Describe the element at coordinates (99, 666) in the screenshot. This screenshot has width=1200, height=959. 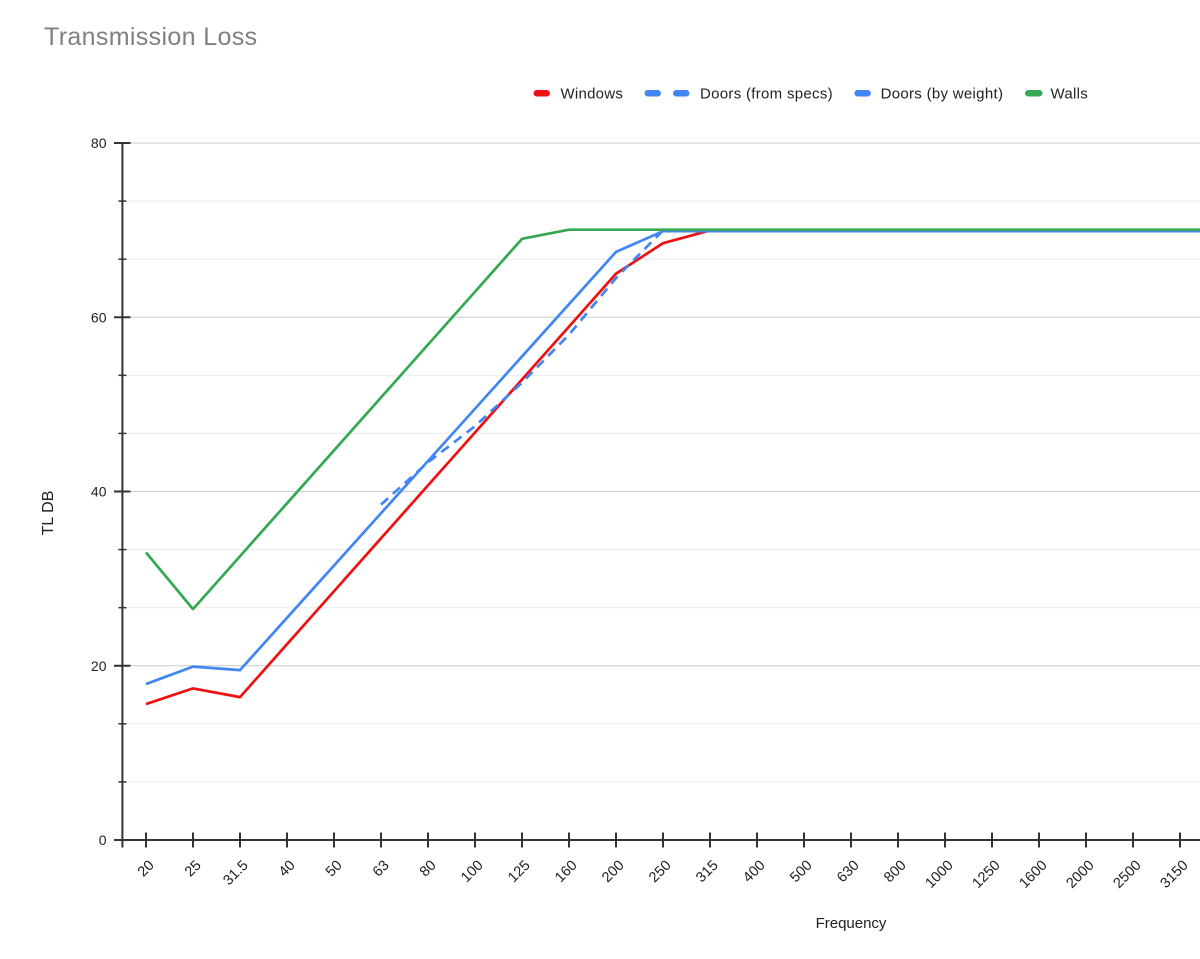
I see `svg-text: 20` at that location.